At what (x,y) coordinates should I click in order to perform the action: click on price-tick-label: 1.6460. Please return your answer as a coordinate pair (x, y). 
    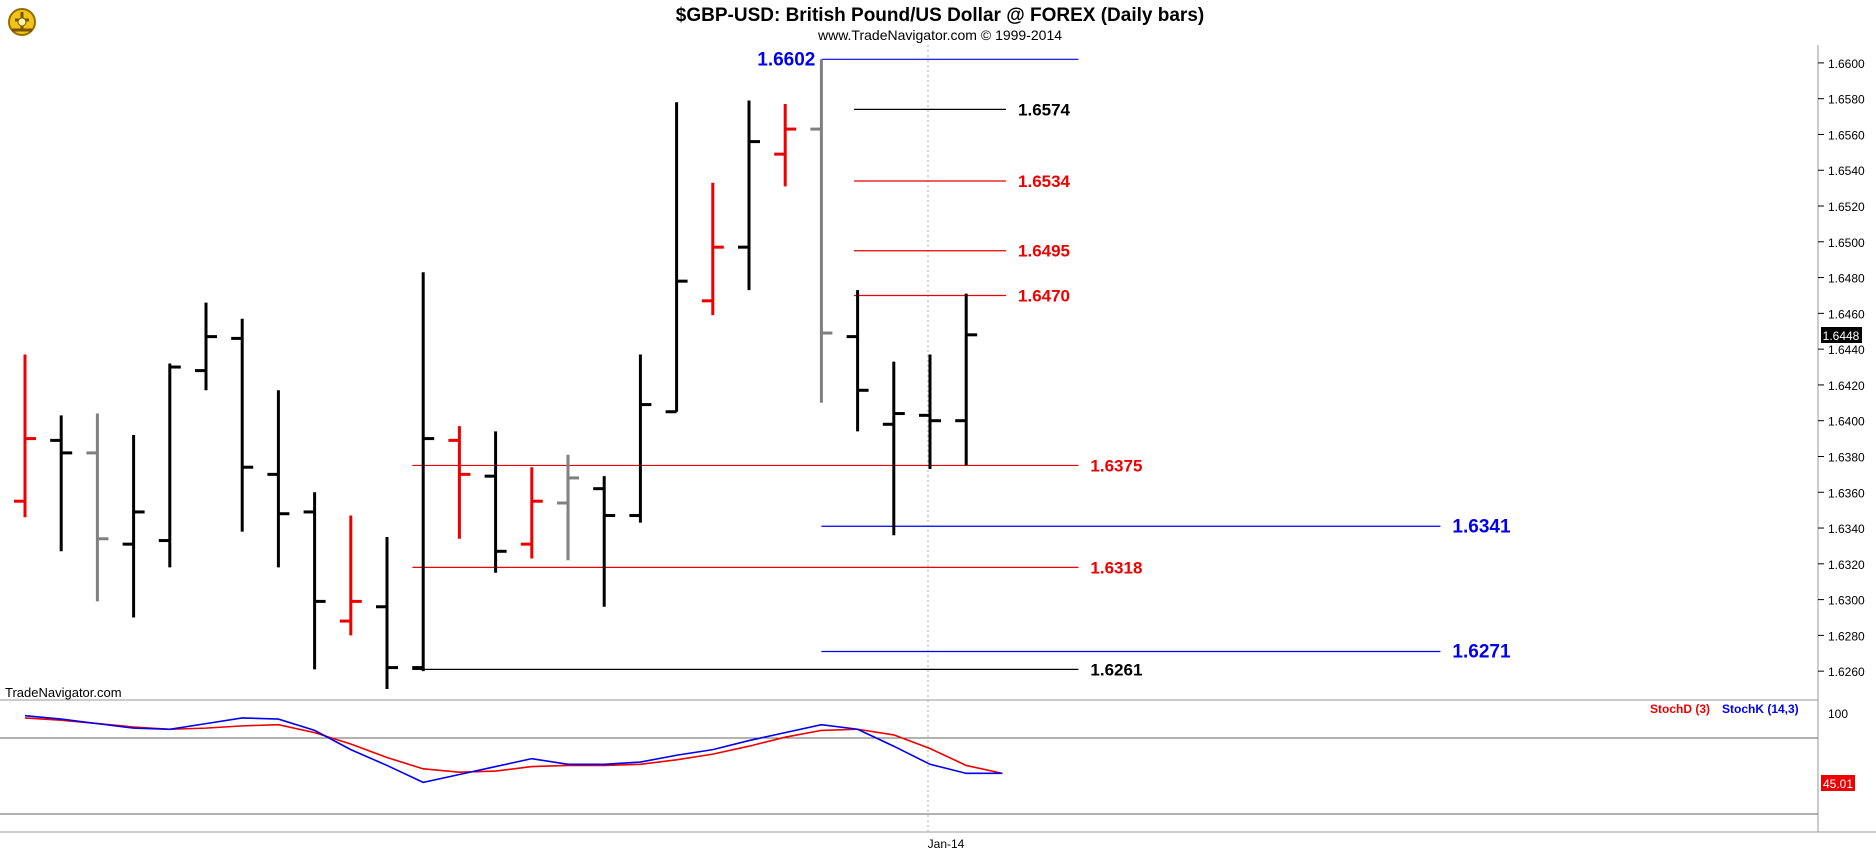
    Looking at the image, I should click on (1846, 314).